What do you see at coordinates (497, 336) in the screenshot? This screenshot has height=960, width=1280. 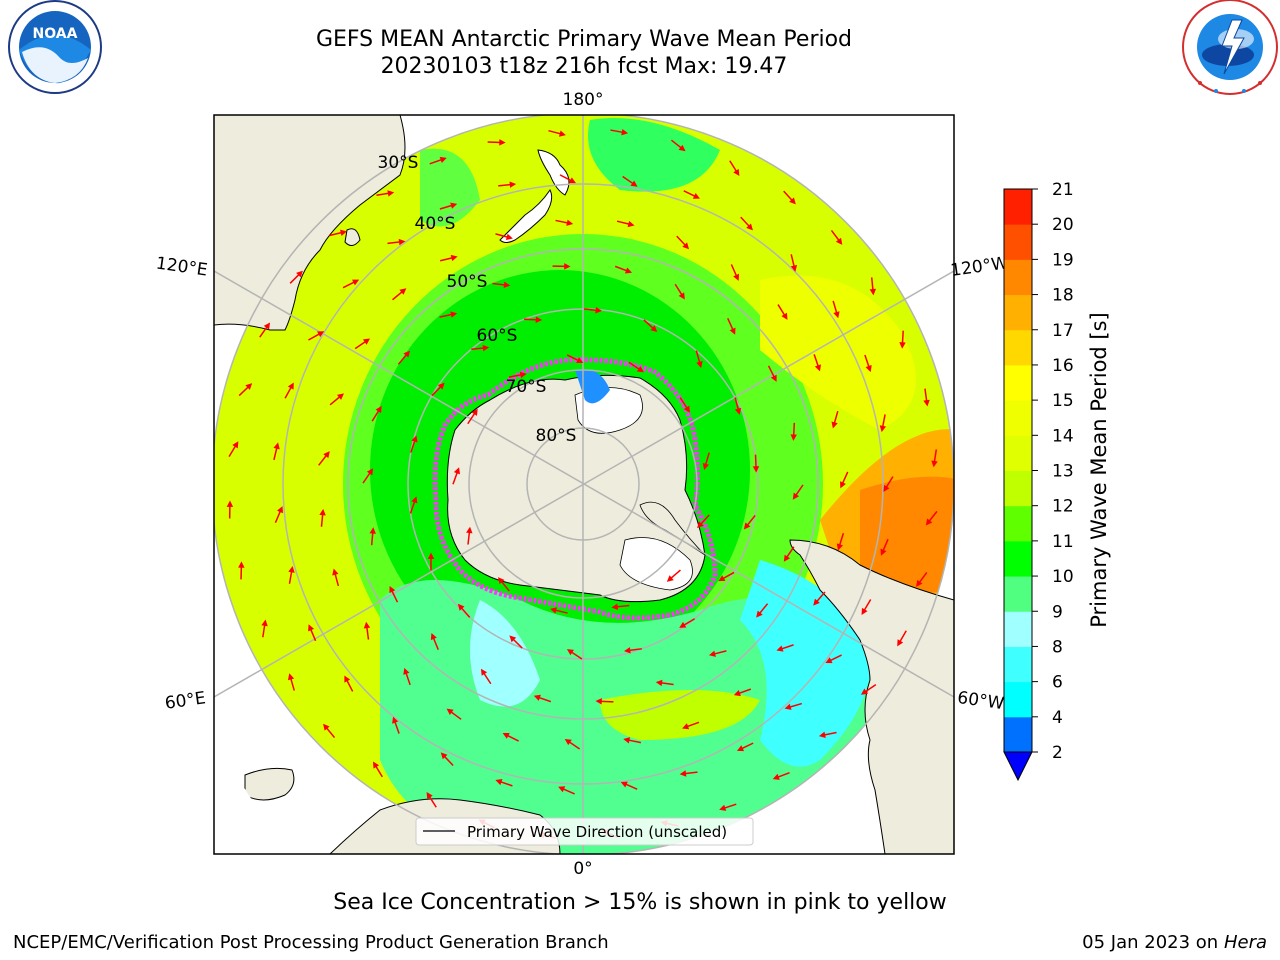 I see `lat-label-60s: 60°S` at bounding box center [497, 336].